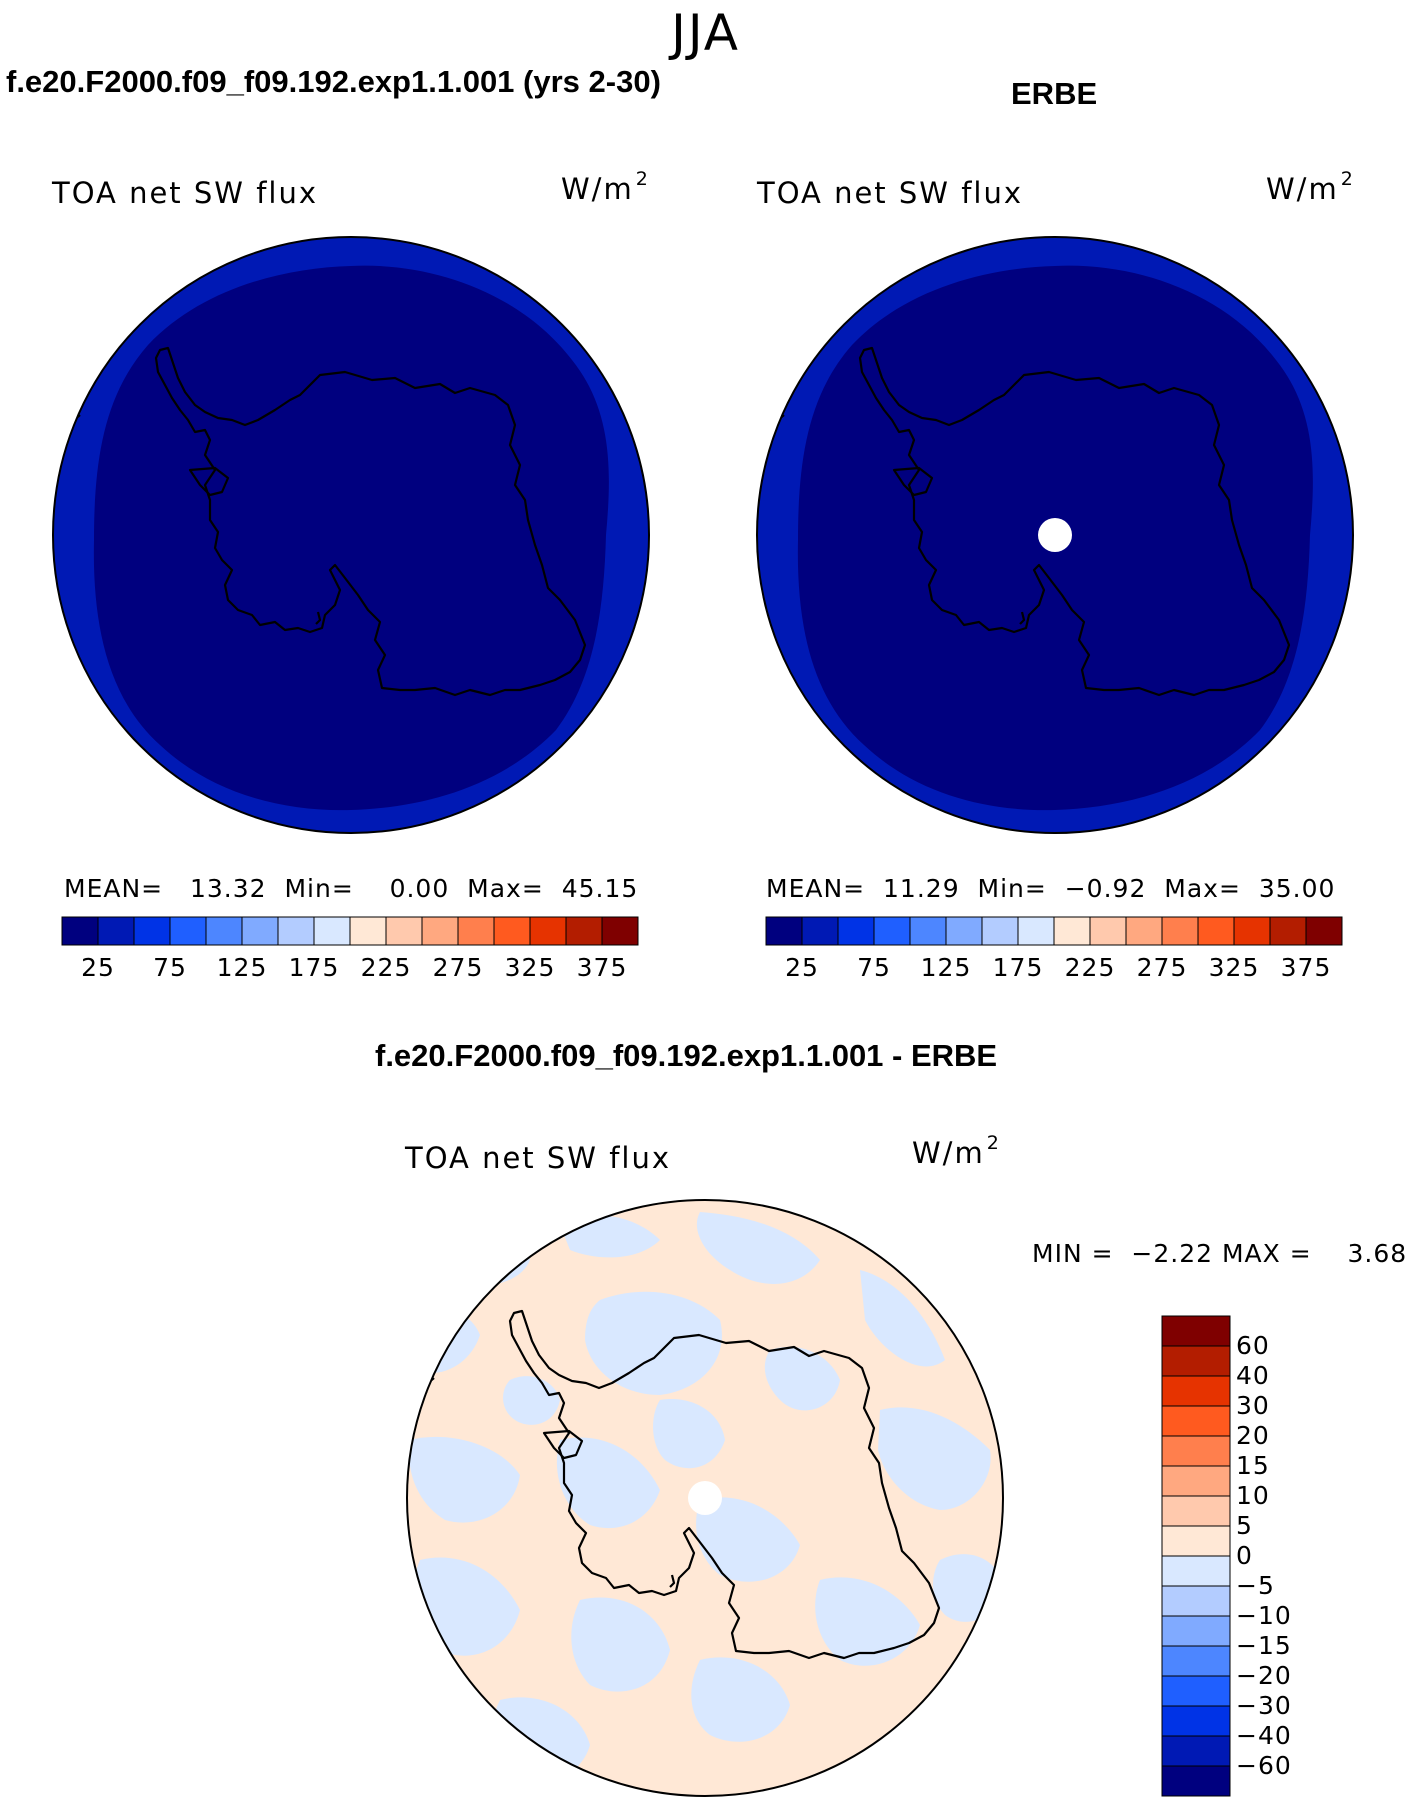 This screenshot has height=1800, width=1411. What do you see at coordinates (1264, 1615) in the screenshot?
I see `colorbar-tick-label: −10` at bounding box center [1264, 1615].